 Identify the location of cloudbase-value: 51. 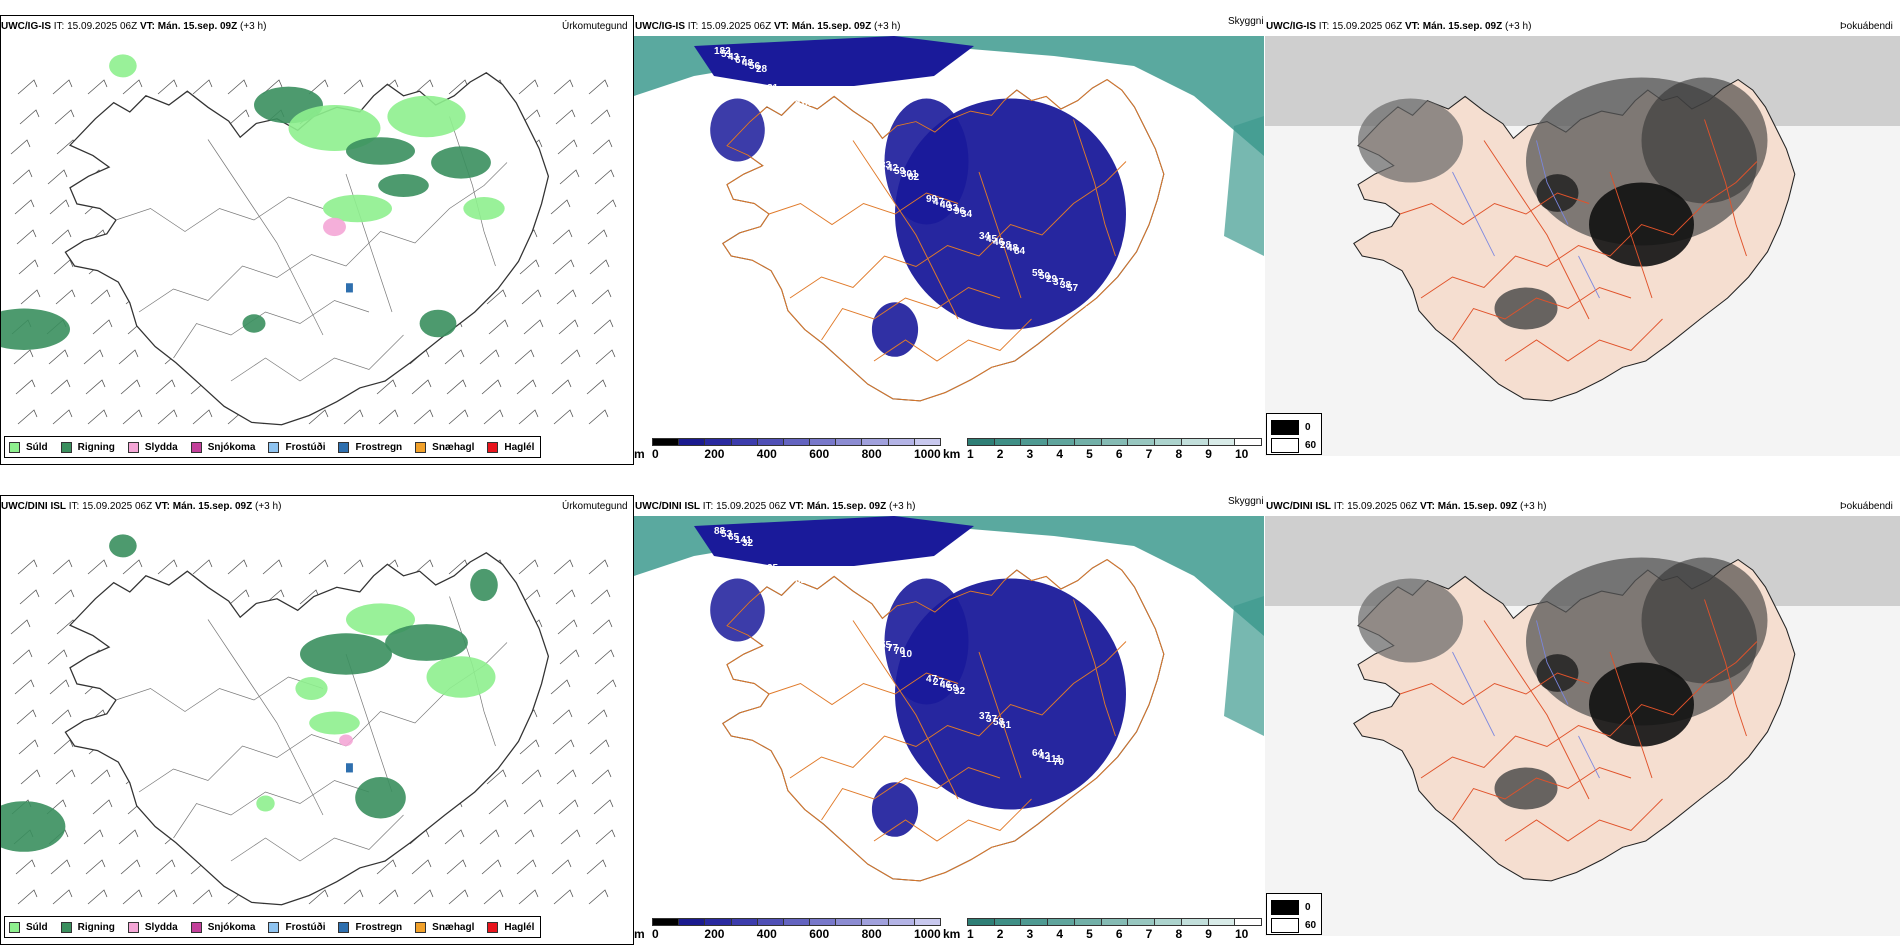
(787, 94).